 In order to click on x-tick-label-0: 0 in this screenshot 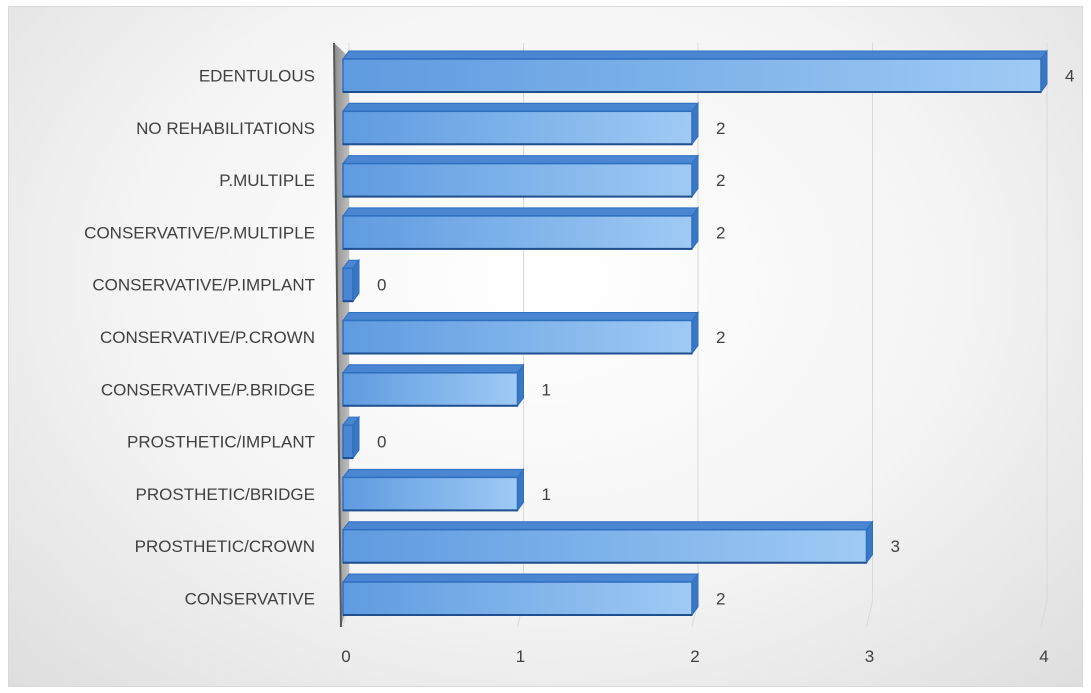, I will do `click(345, 656)`.